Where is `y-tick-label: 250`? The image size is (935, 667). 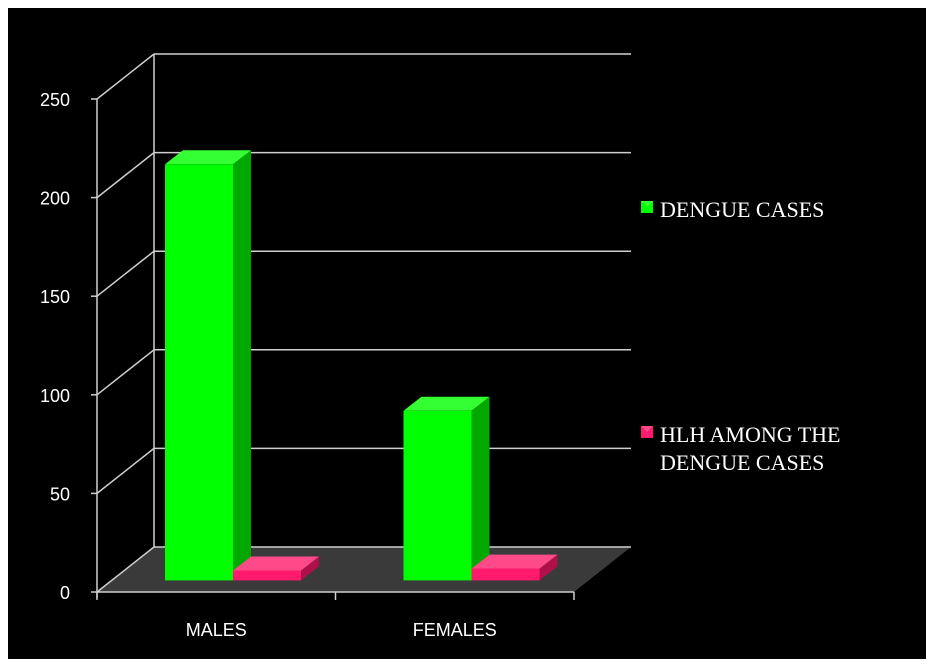
y-tick-label: 250 is located at coordinates (55, 100).